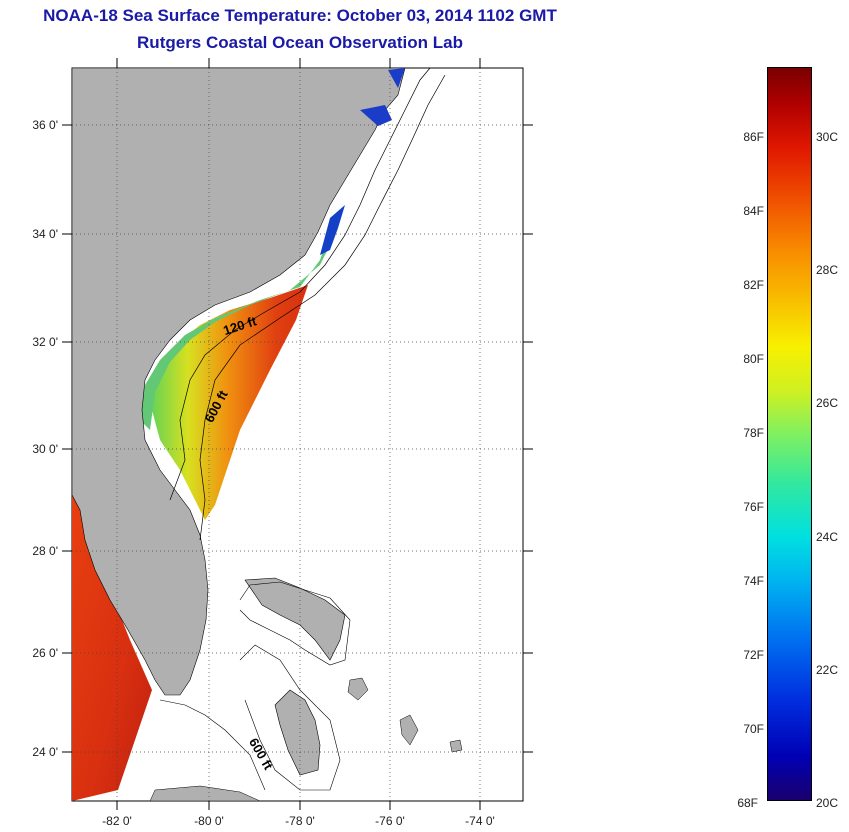 This screenshot has width=849, height=832. I want to click on cbar-c-28: 28C, so click(827, 270).